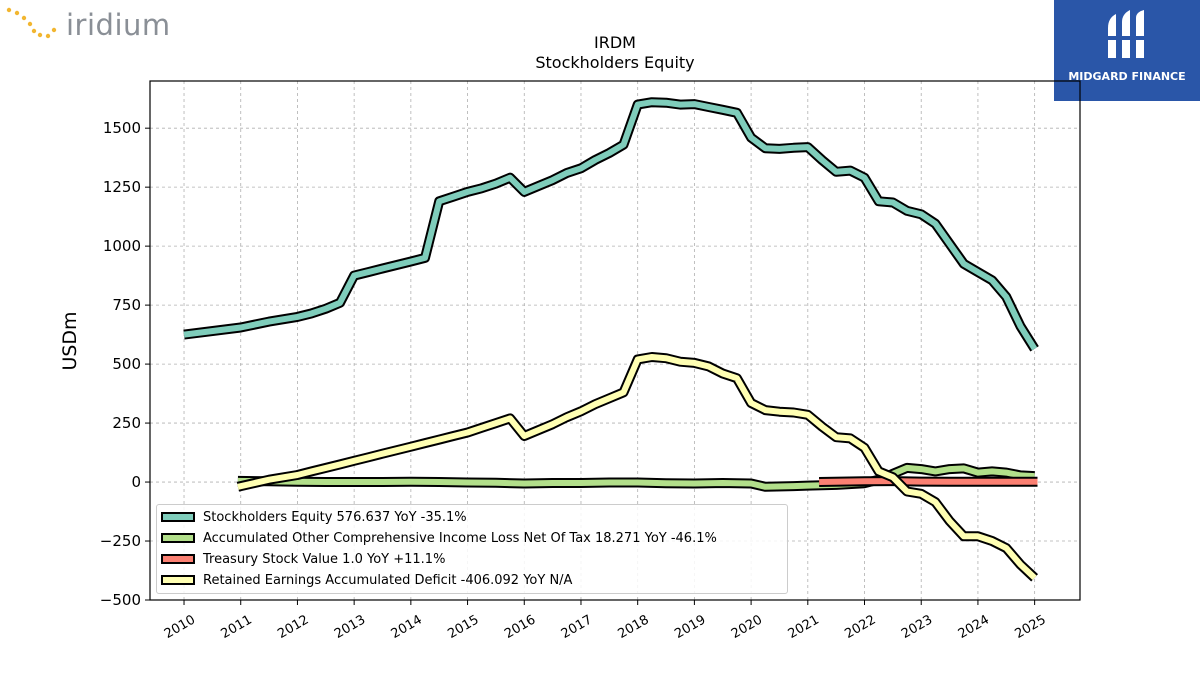  What do you see at coordinates (520, 627) in the screenshot?
I see `x-tick-label: 2016` at bounding box center [520, 627].